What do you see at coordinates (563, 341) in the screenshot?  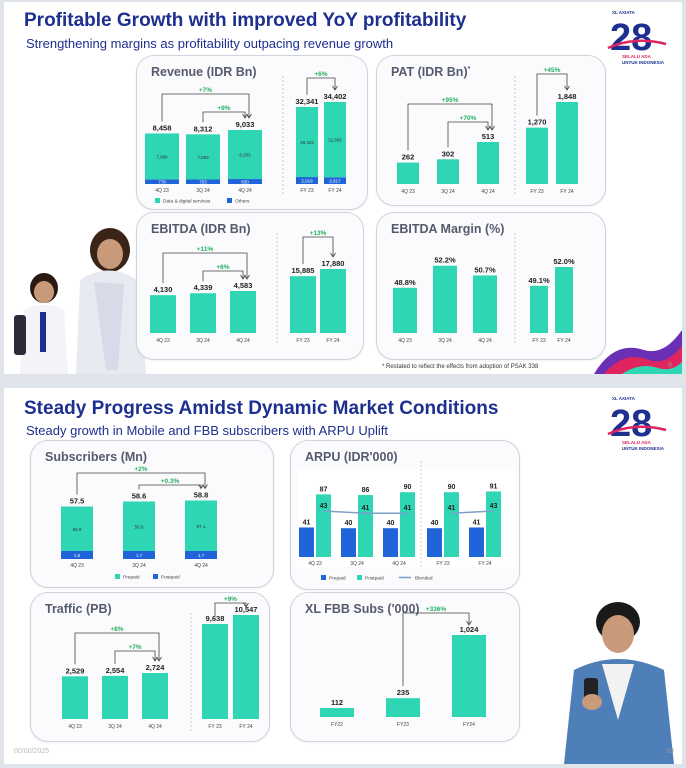 I see `category-label-margin-4: FY 24` at bounding box center [563, 341].